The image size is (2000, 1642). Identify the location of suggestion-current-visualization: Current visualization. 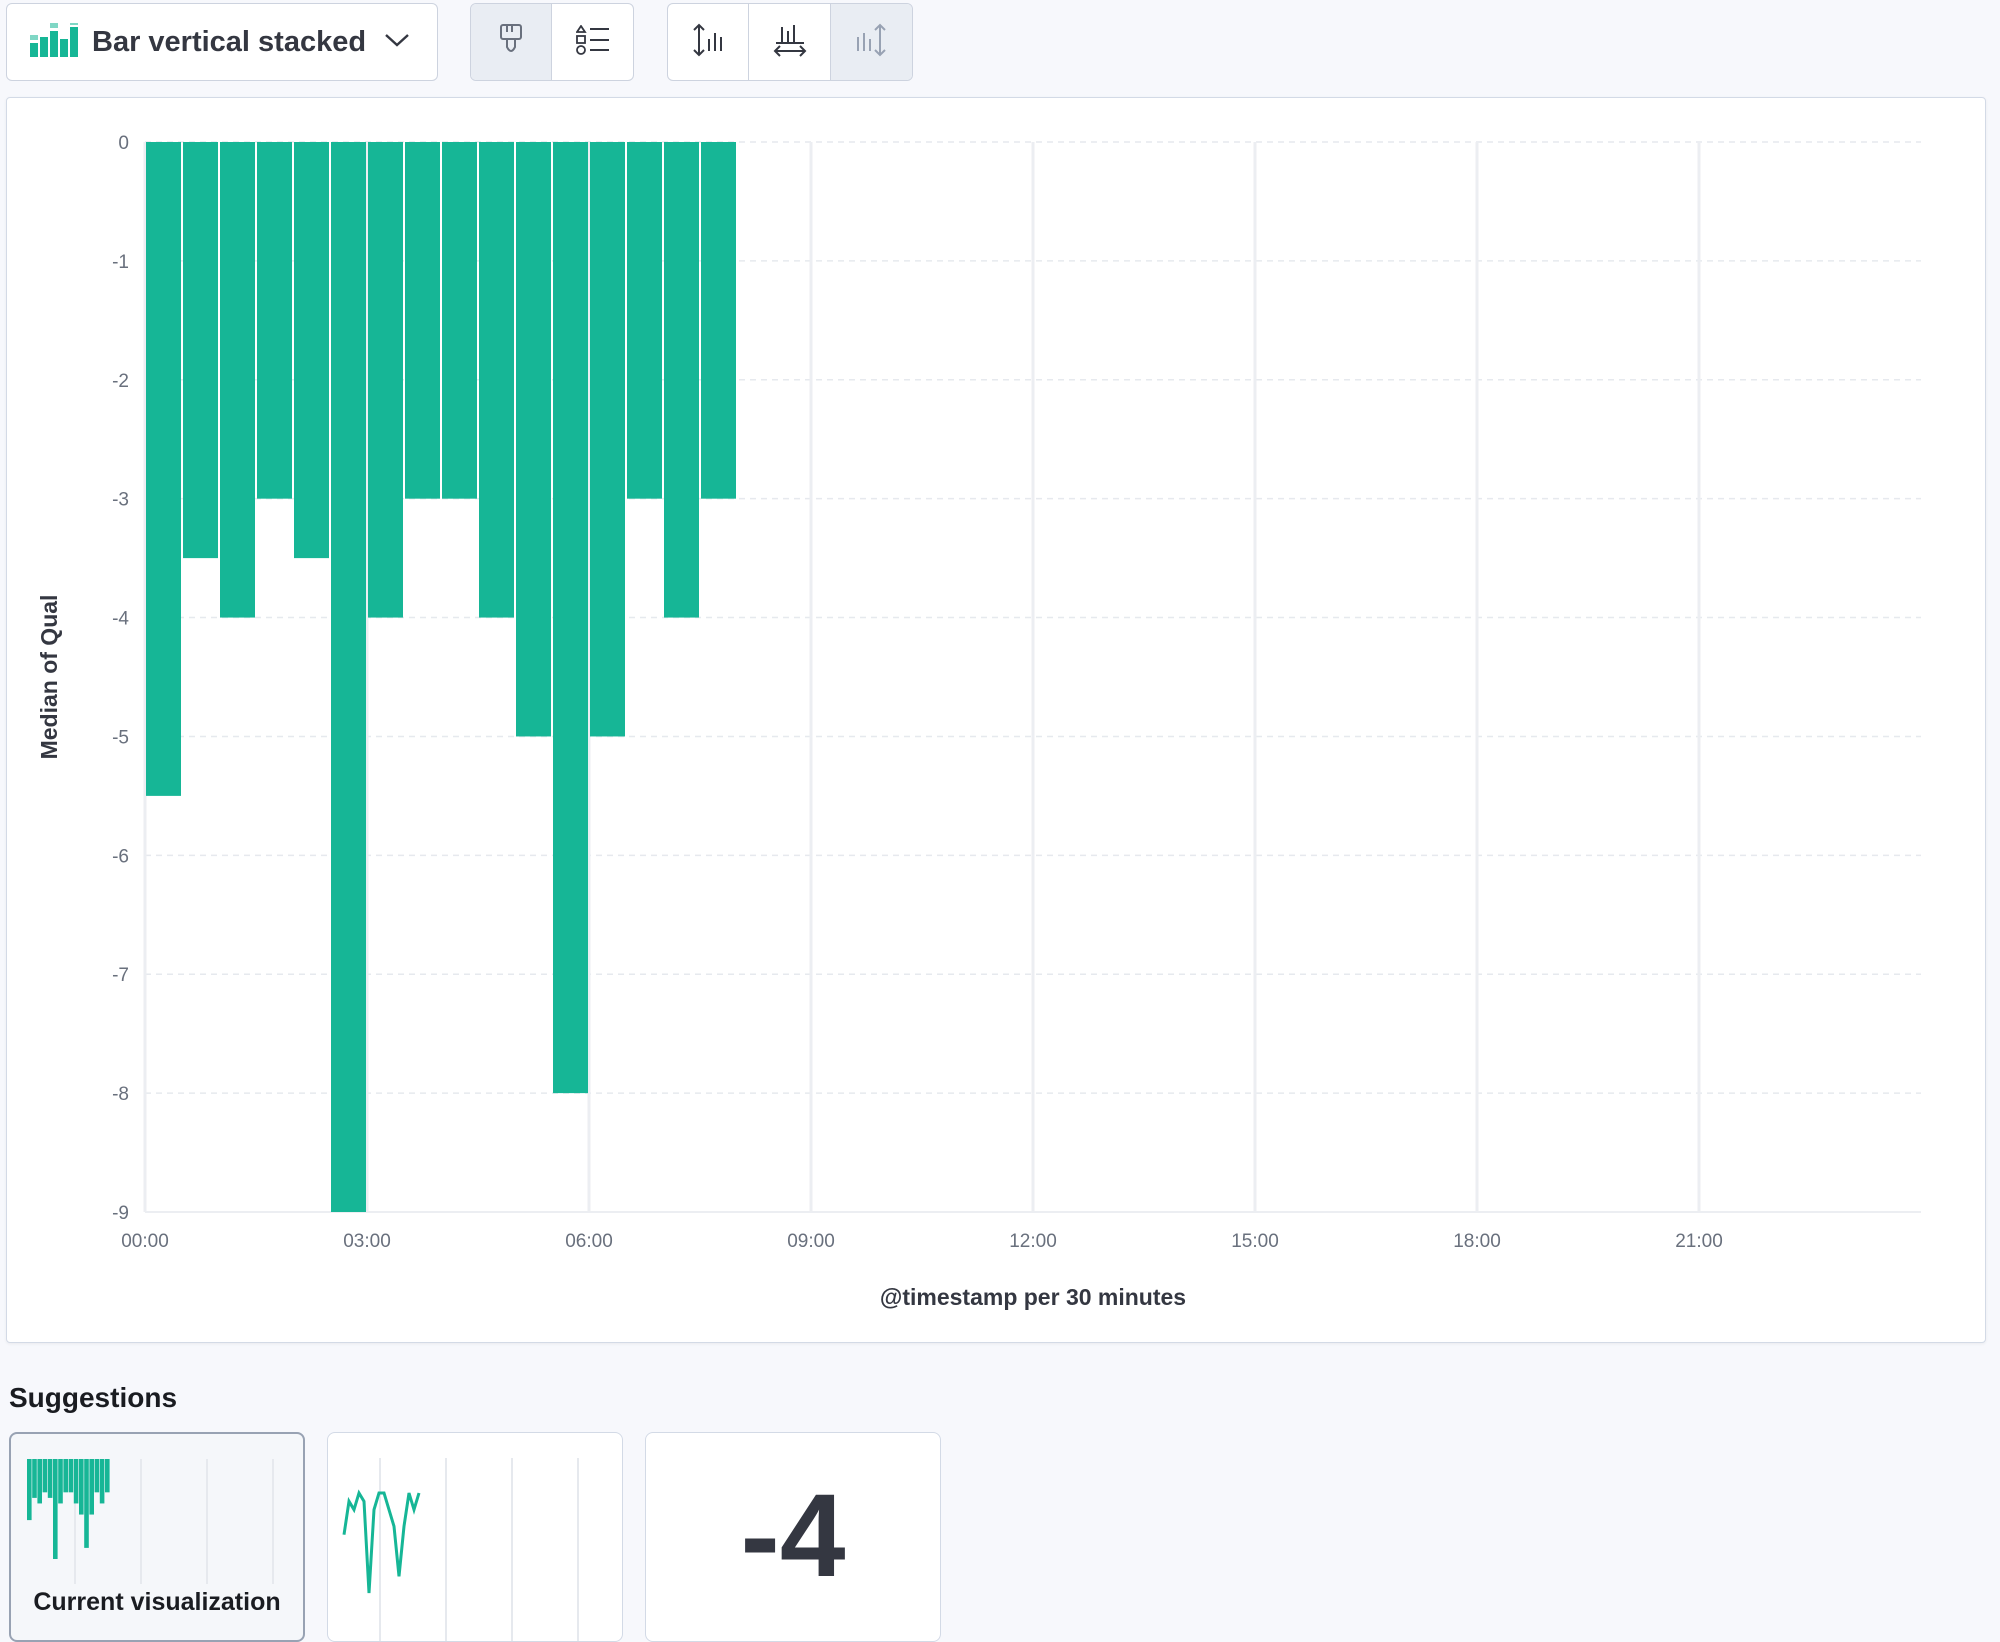
(157, 1537).